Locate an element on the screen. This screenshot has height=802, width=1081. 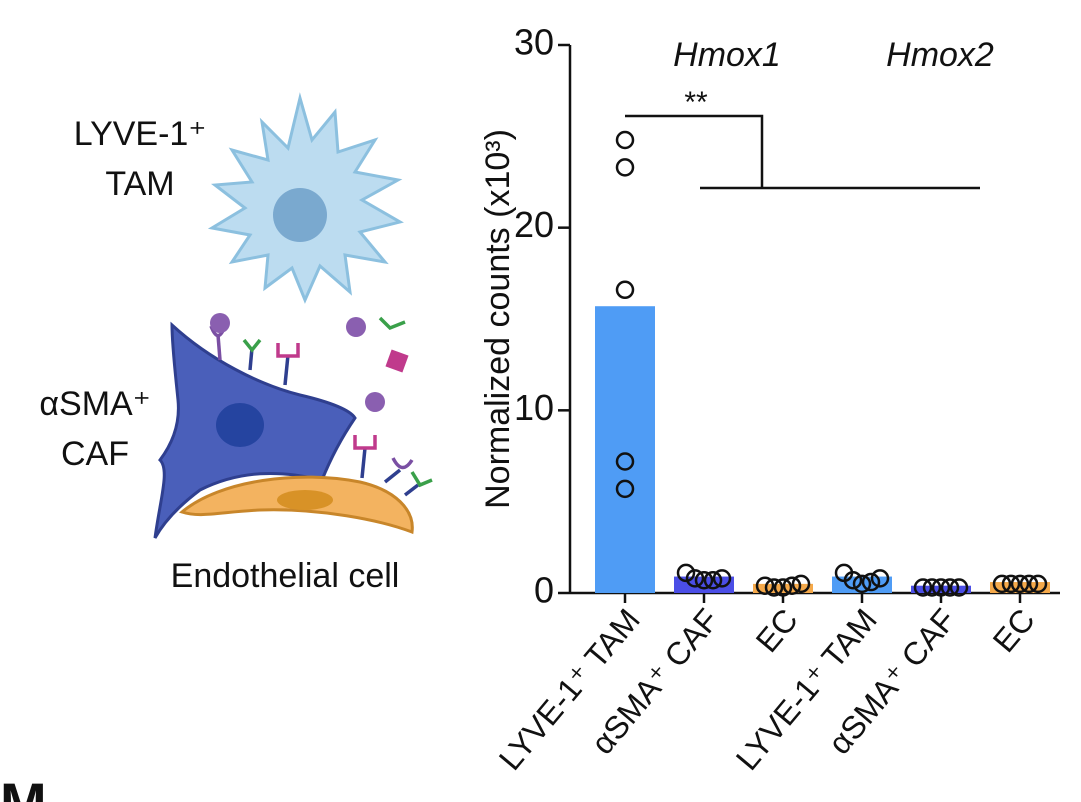
y-tick-label: 10 is located at coordinates (534, 407).